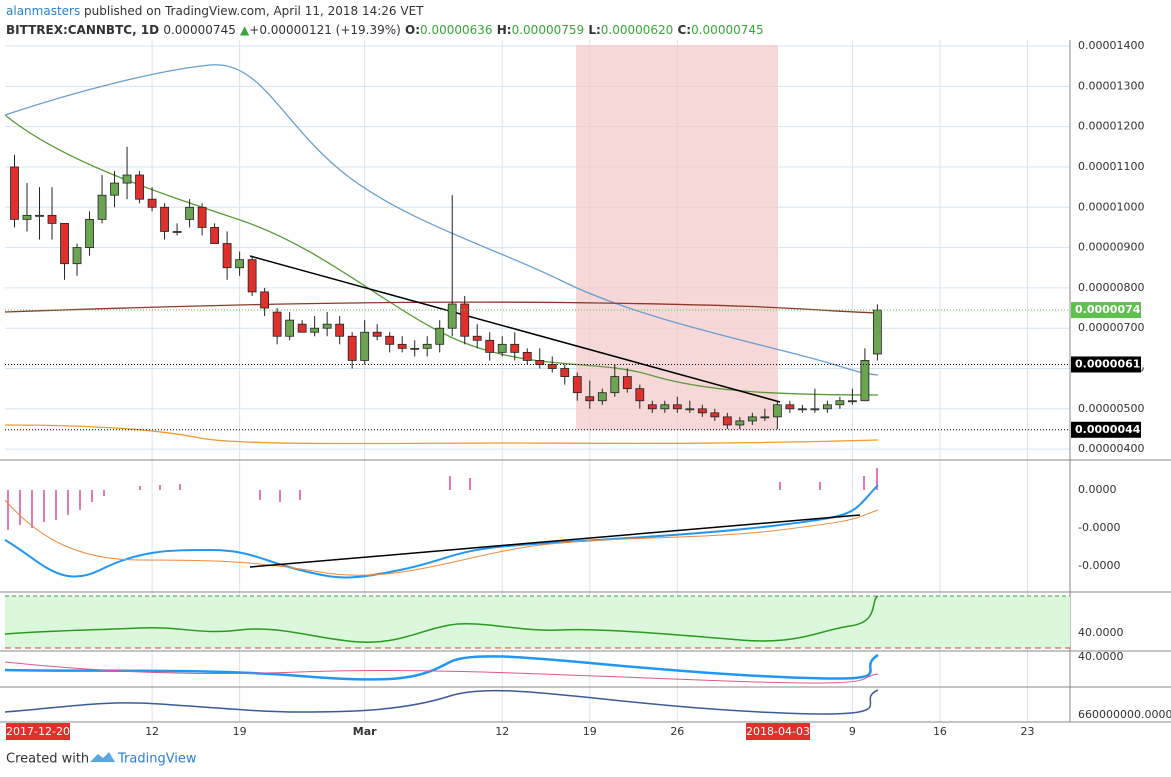 This screenshot has width=1171, height=777. What do you see at coordinates (684, 30) in the screenshot?
I see `c-label: C:` at bounding box center [684, 30].